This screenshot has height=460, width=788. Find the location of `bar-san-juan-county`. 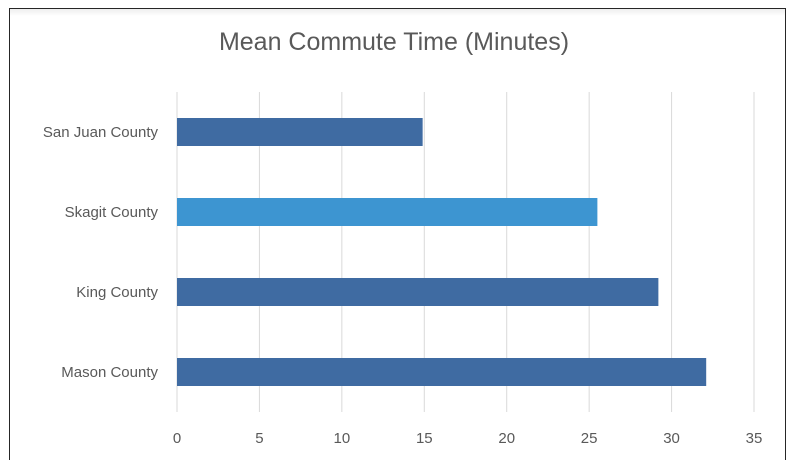

bar-san-juan-county is located at coordinates (300, 132).